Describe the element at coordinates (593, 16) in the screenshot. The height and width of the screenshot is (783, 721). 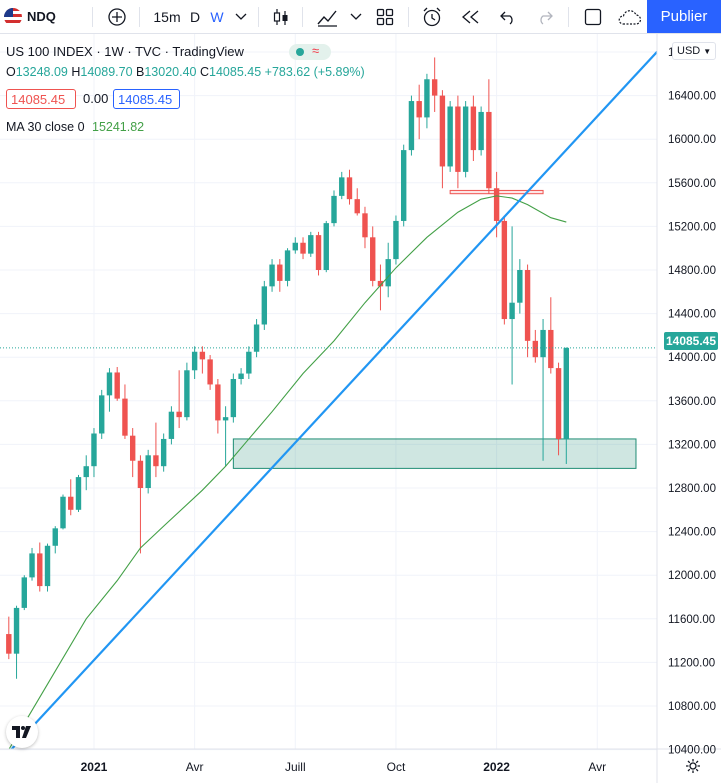
I see `fullscreen-icon` at that location.